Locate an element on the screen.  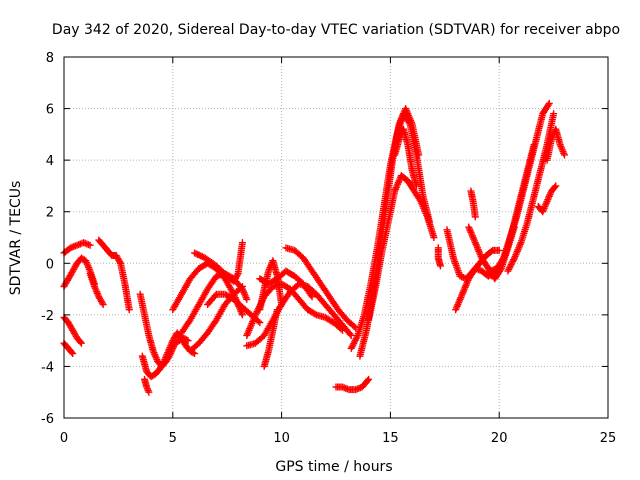
y-tick-label: 0 is located at coordinates (50, 264).